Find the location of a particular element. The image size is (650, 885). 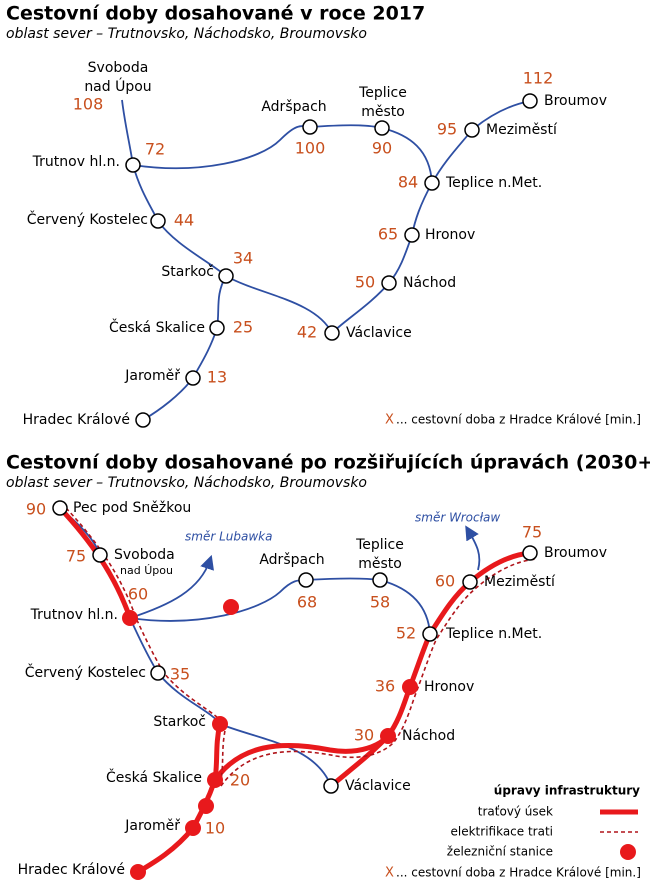

direction-label: směr Wrocław is located at coordinates (457, 518).